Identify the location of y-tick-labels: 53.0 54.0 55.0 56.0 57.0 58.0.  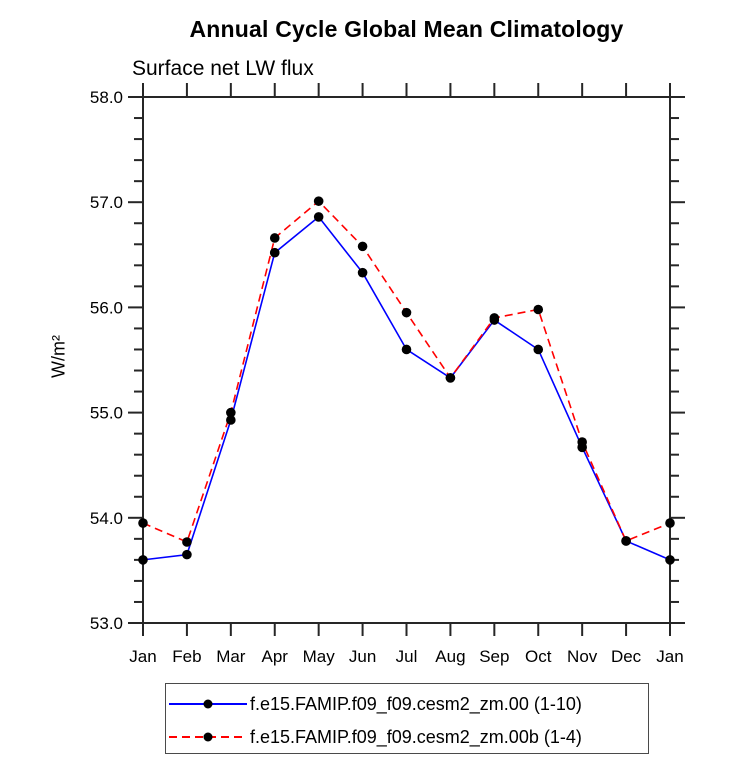
(106, 360).